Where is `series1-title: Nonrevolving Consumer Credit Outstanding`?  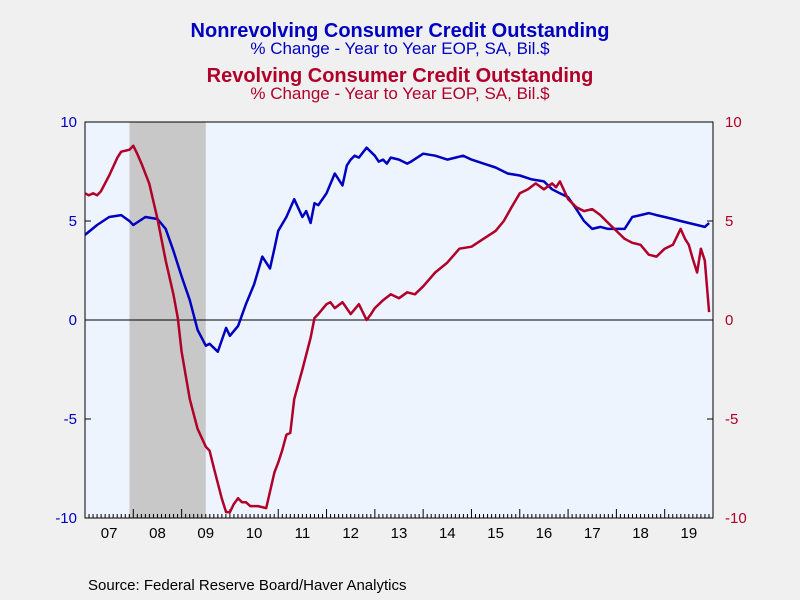
series1-title: Nonrevolving Consumer Credit Outstanding is located at coordinates (400, 31).